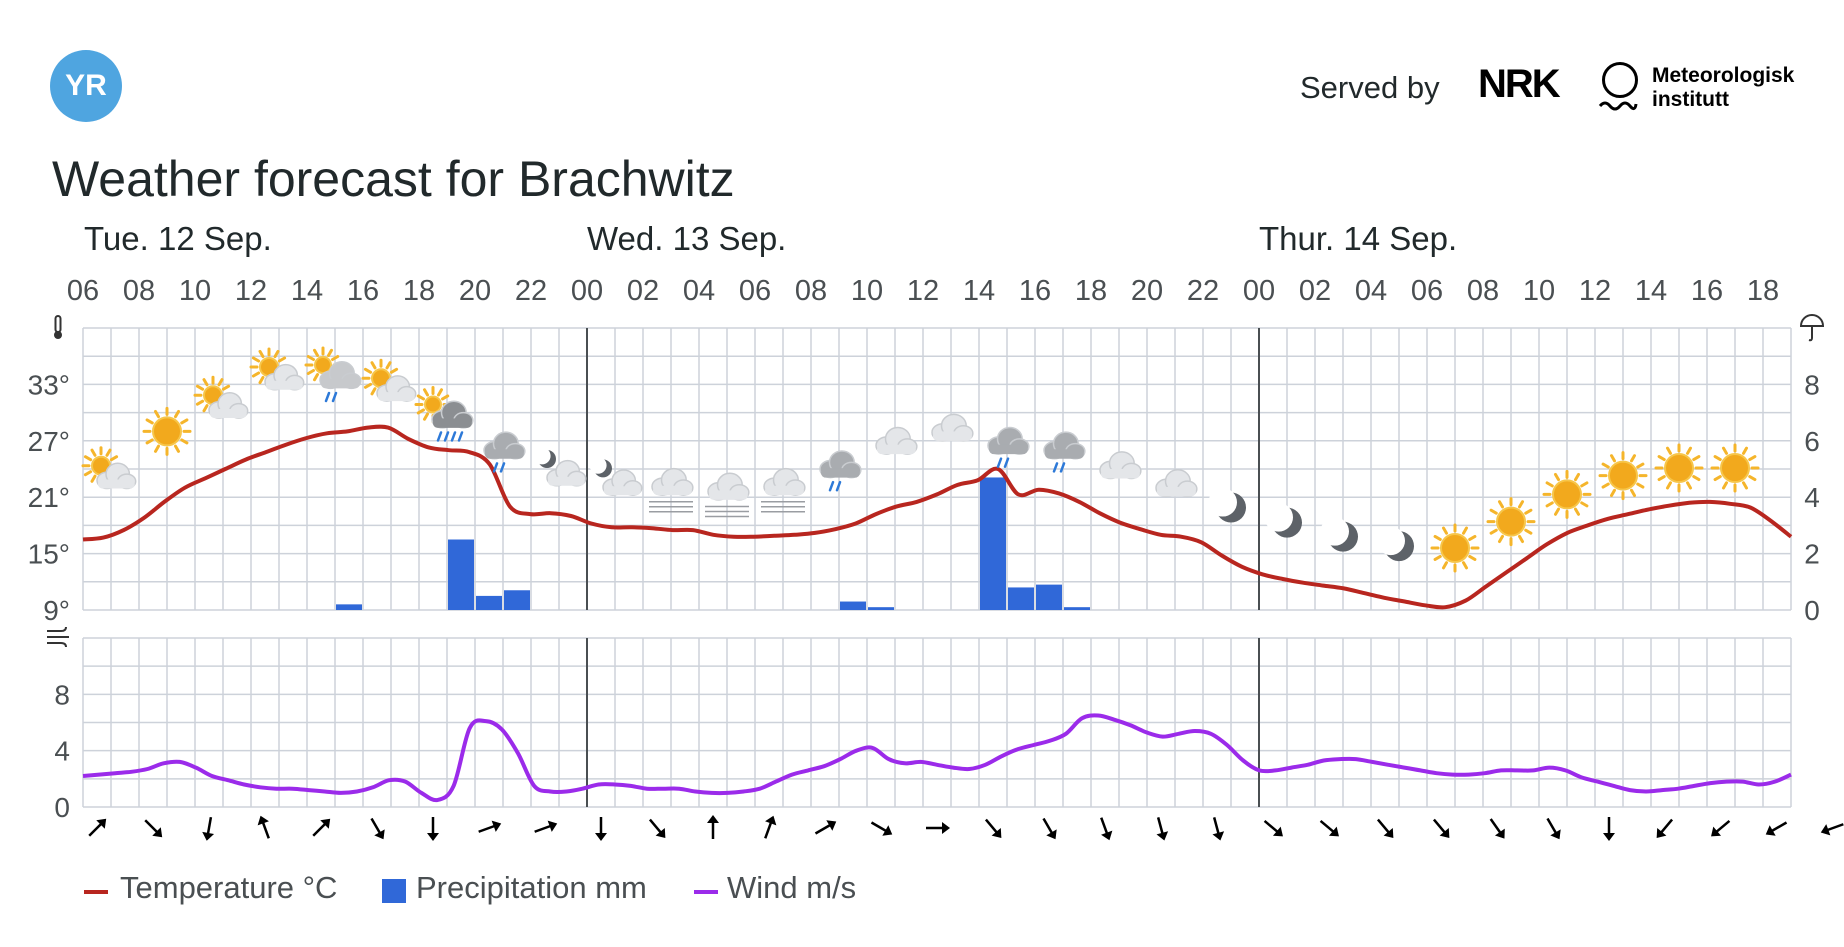 This screenshot has width=1844, height=947. What do you see at coordinates (1690, 99) in the screenshot?
I see `met-logo-line2: institutt` at bounding box center [1690, 99].